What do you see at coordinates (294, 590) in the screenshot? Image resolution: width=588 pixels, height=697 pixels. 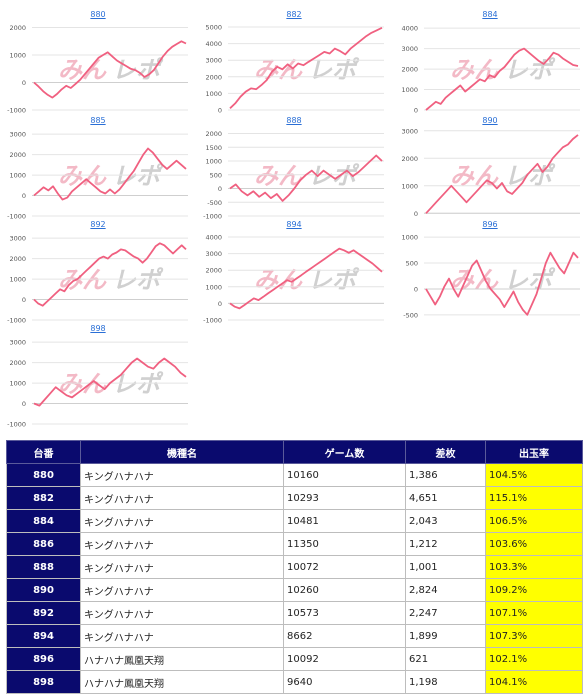 I see `table-row: 890 キングハナハナ 10260 2,824 109.2%` at bounding box center [294, 590].